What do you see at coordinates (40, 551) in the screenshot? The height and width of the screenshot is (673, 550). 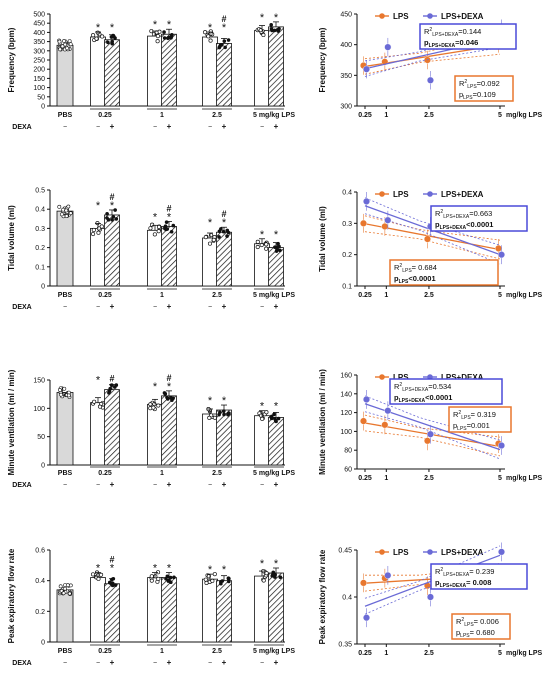 I see `y-tick-label: 0.6` at bounding box center [40, 551].